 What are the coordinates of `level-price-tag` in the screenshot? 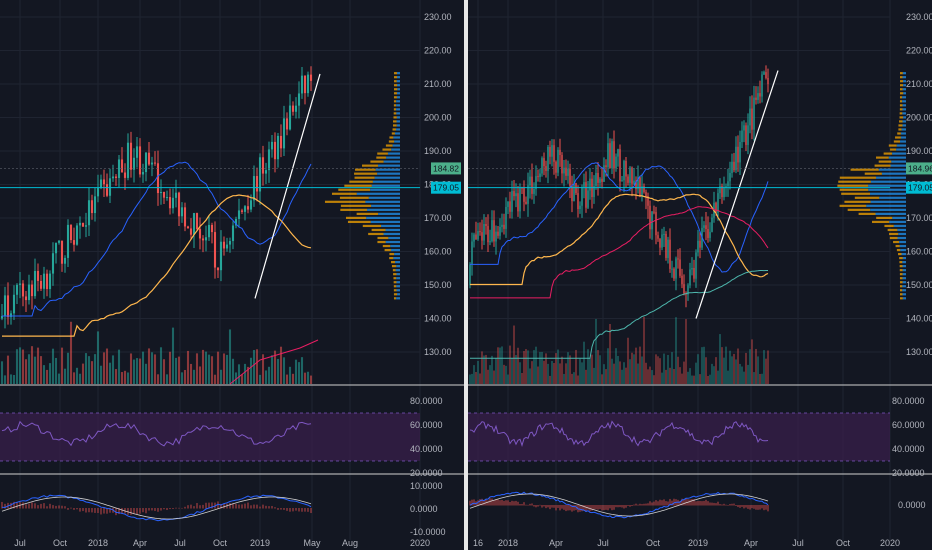 It's located at (446, 187).